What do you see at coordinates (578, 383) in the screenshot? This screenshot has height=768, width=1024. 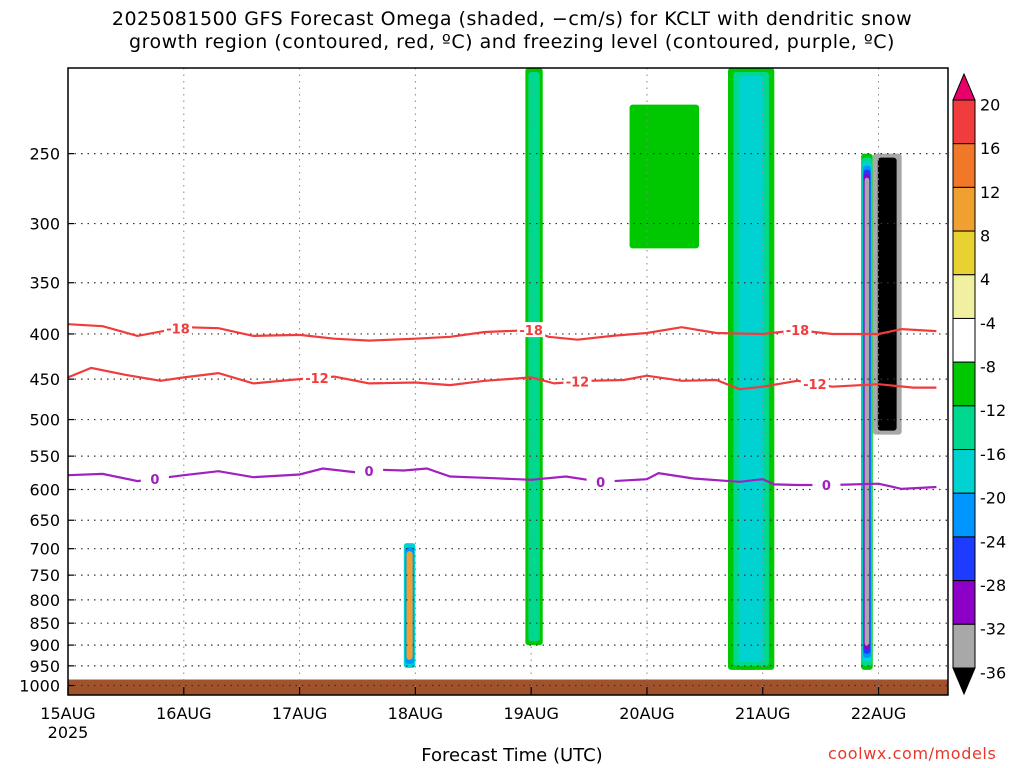 I see `contour-label-1-1: -12` at bounding box center [578, 383].